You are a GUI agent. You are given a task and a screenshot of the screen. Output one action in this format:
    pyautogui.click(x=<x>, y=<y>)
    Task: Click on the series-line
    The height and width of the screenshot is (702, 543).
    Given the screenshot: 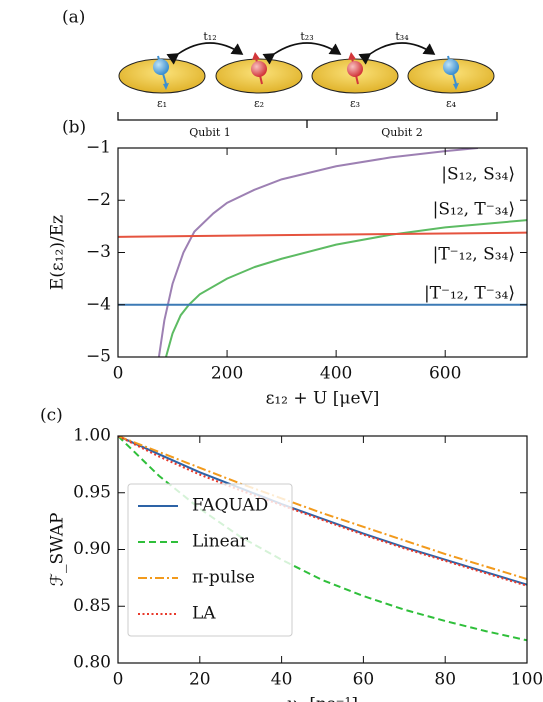 What is the action you would take?
    pyautogui.click(x=322, y=234)
    